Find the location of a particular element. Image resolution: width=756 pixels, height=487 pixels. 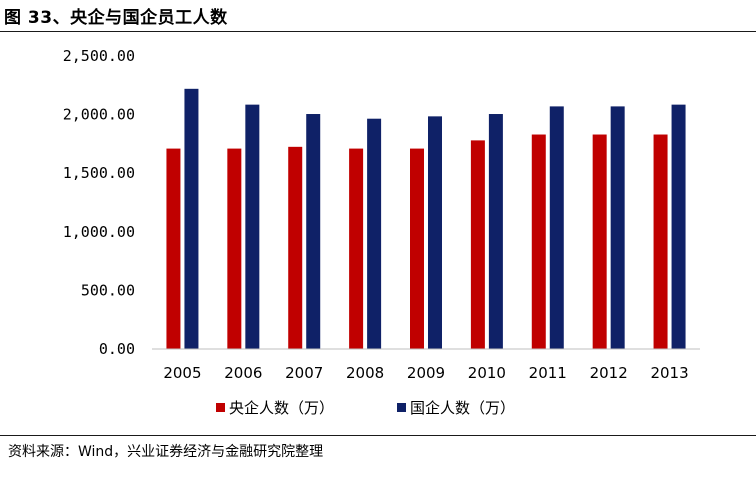

bar-central-soe-2006 is located at coordinates (234, 248).